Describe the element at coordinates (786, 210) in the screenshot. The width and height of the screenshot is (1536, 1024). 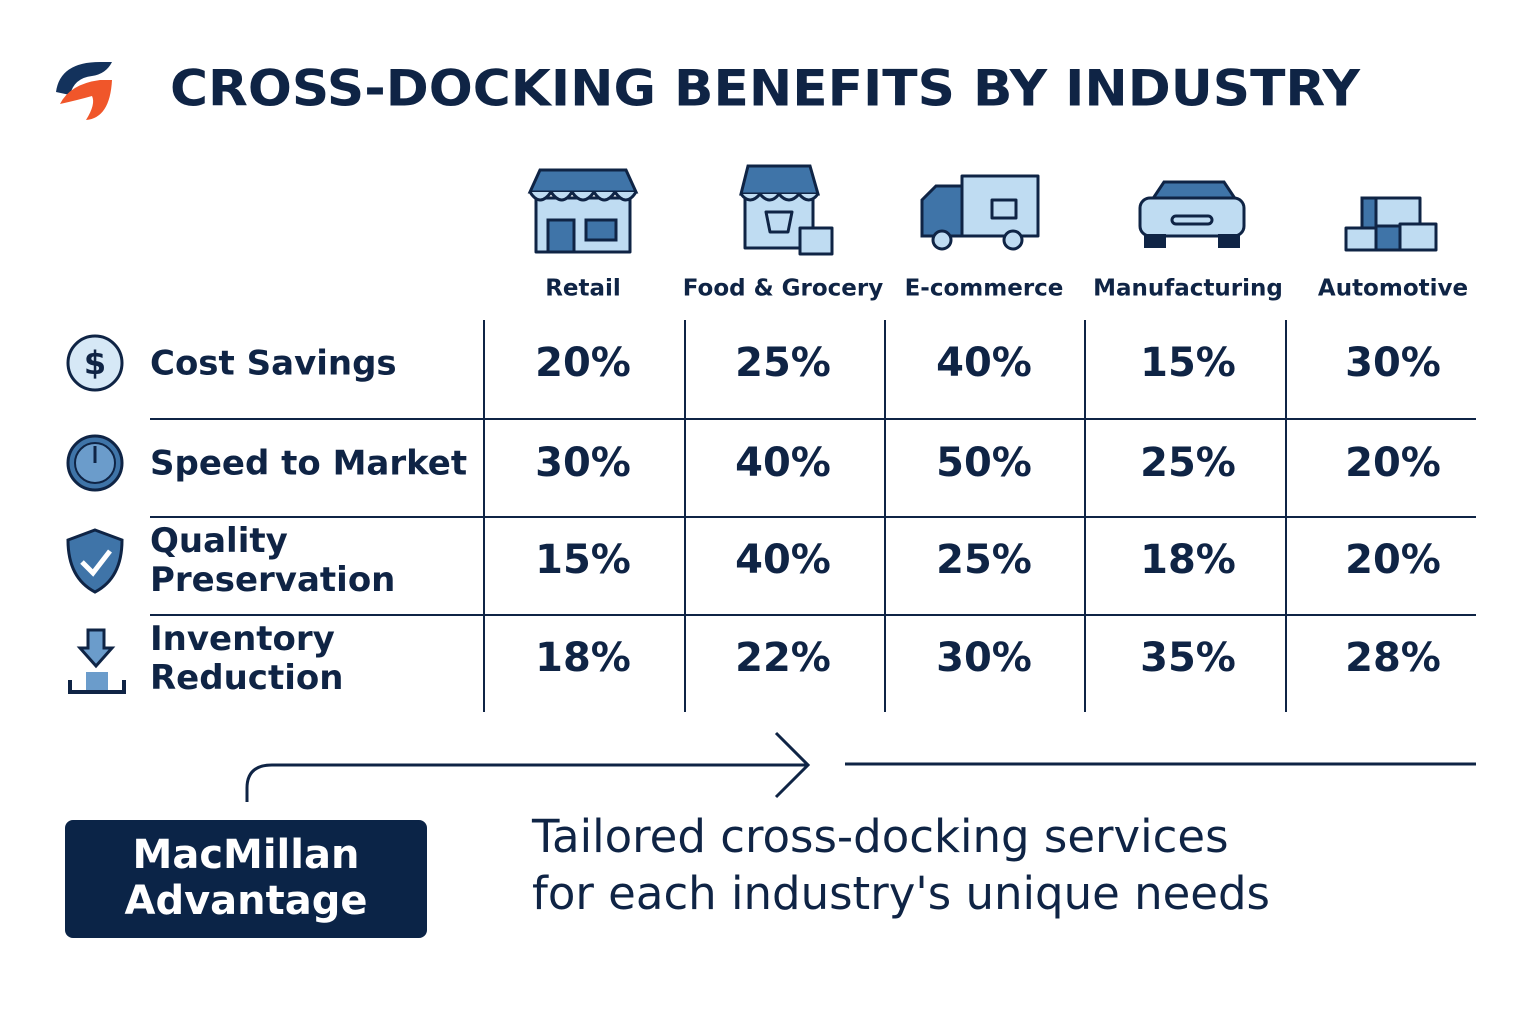
I see `food-grocery-icon` at that location.